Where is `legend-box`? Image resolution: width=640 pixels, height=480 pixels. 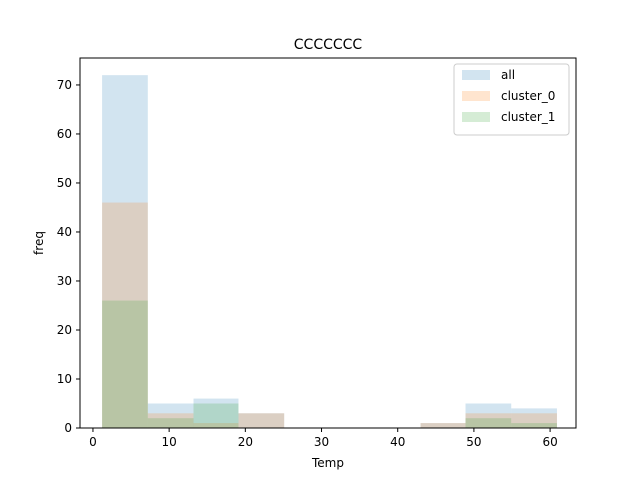 legend-box is located at coordinates (511, 99).